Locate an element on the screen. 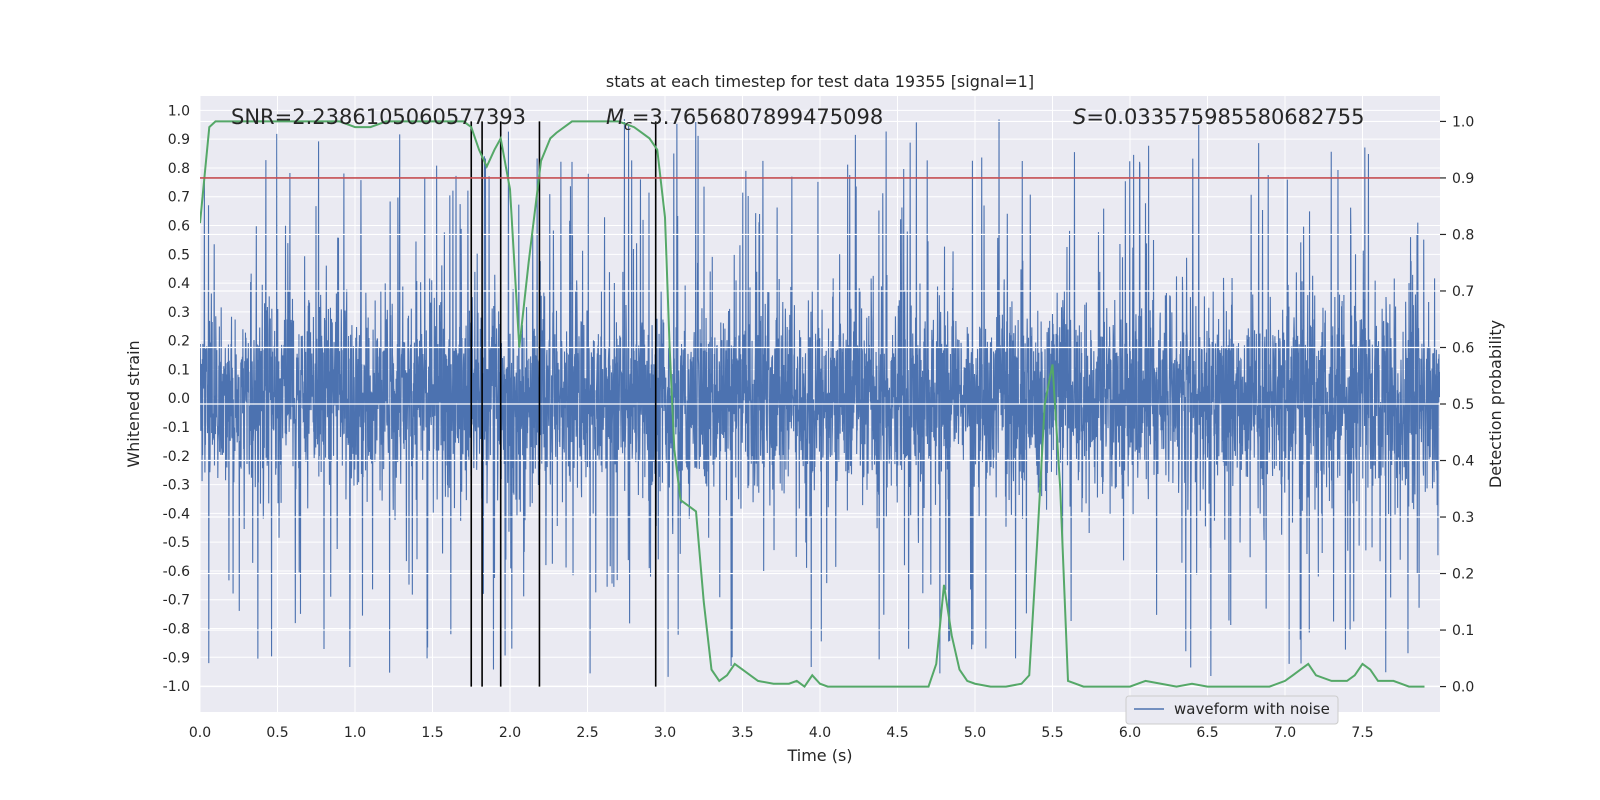 Image resolution: width=1600 pixels, height=800 pixels. x-axis-label: Time (s) is located at coordinates (819, 755).